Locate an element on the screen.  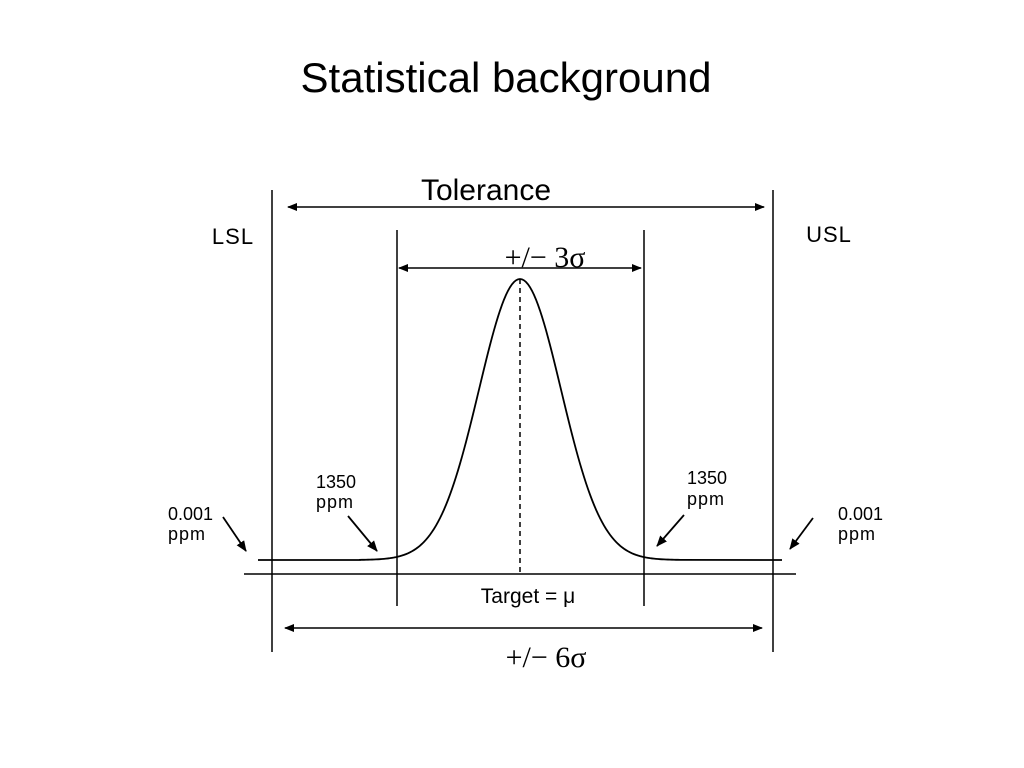
outer-right-pointer-arrow is located at coordinates (801, 533).